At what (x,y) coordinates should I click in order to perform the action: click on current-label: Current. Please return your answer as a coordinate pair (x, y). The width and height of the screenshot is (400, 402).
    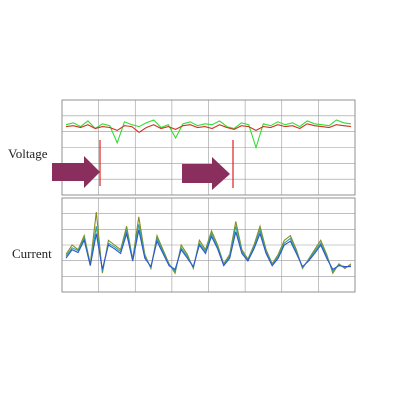
    Looking at the image, I should click on (32, 253).